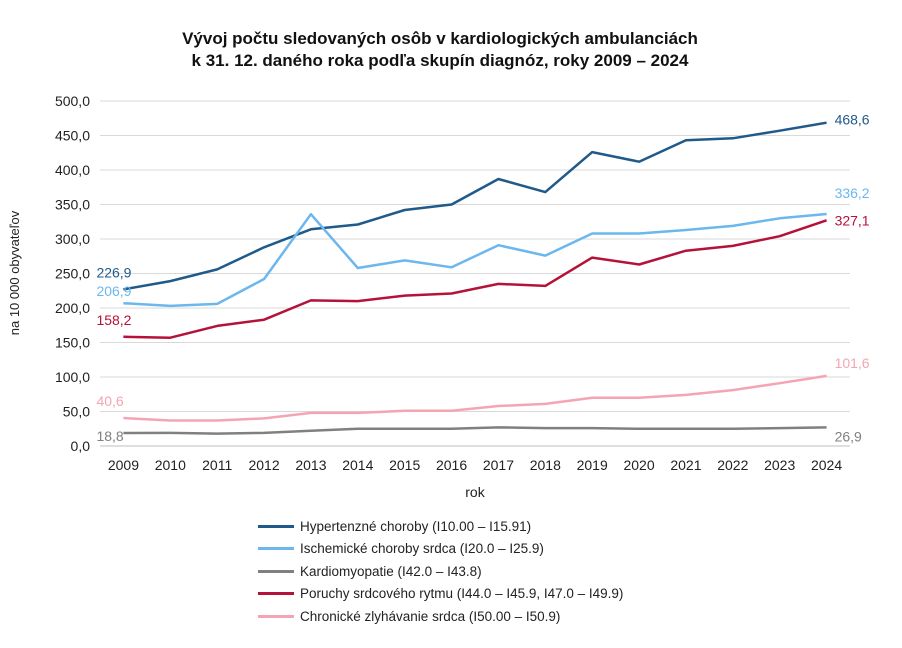 This screenshot has height=648, width=902. I want to click on y-tick-label: 250,0, so click(72, 274).